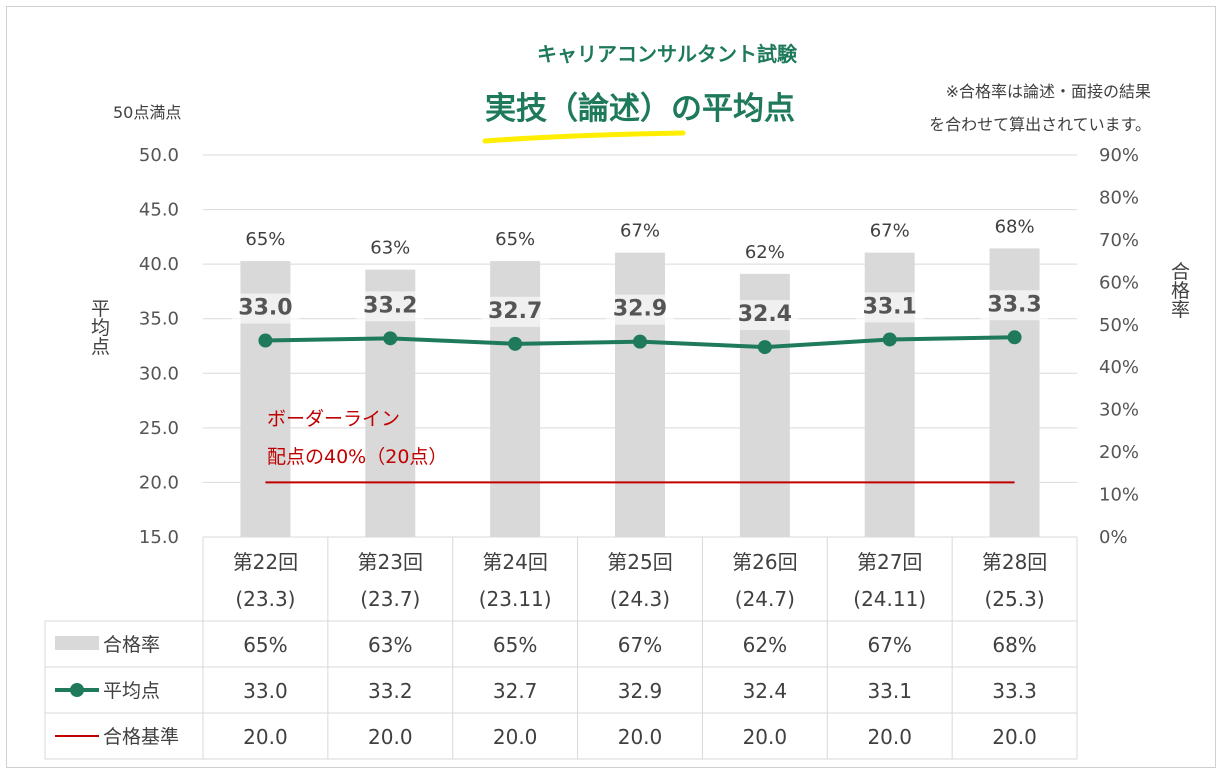 This screenshot has width=1224, height=776. What do you see at coordinates (99, 327) in the screenshot?
I see `left-axis-label: 平均点` at bounding box center [99, 327].